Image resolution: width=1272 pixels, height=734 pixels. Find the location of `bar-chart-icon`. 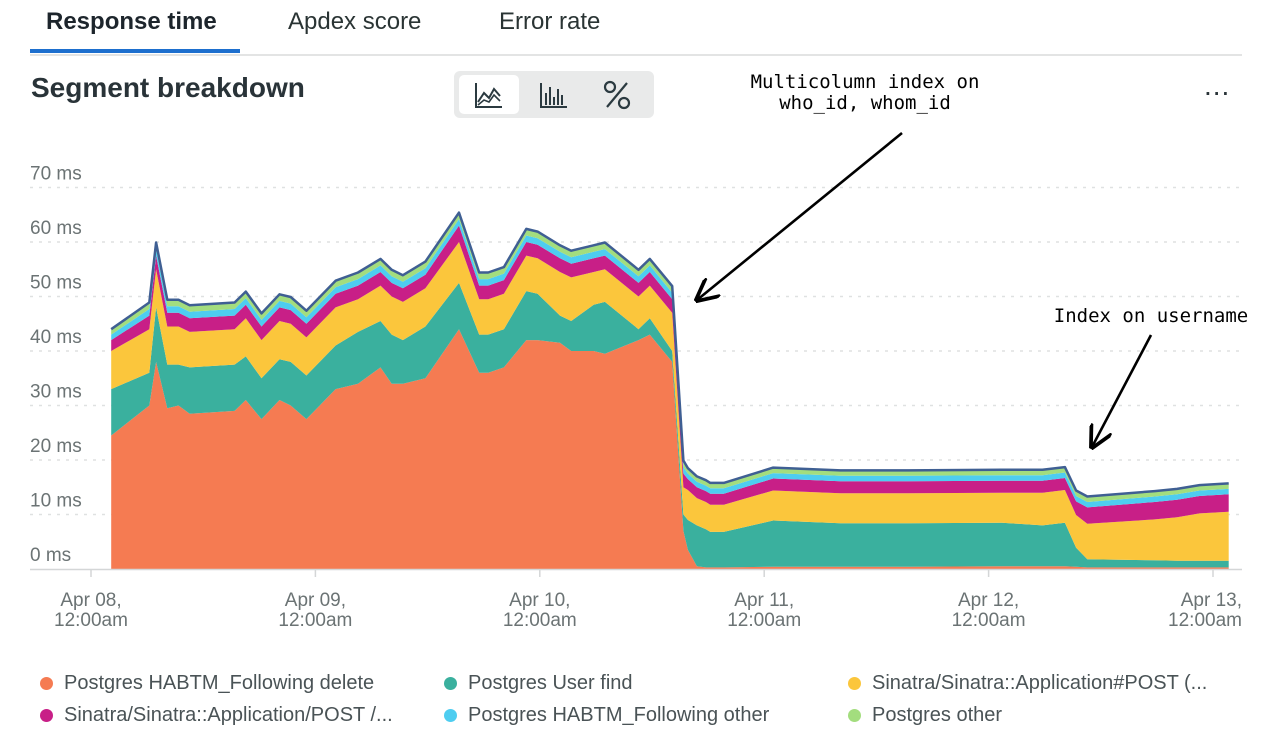

bar-chart-icon is located at coordinates (553, 95).